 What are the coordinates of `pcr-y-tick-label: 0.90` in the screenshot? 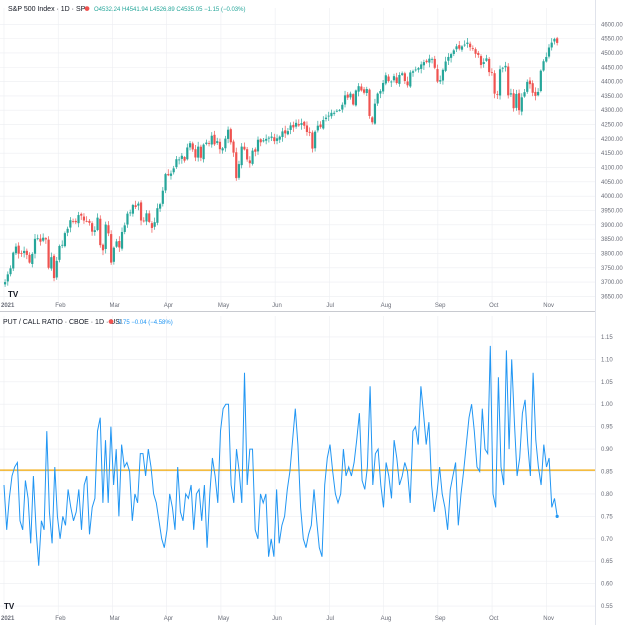 It's located at (607, 450).